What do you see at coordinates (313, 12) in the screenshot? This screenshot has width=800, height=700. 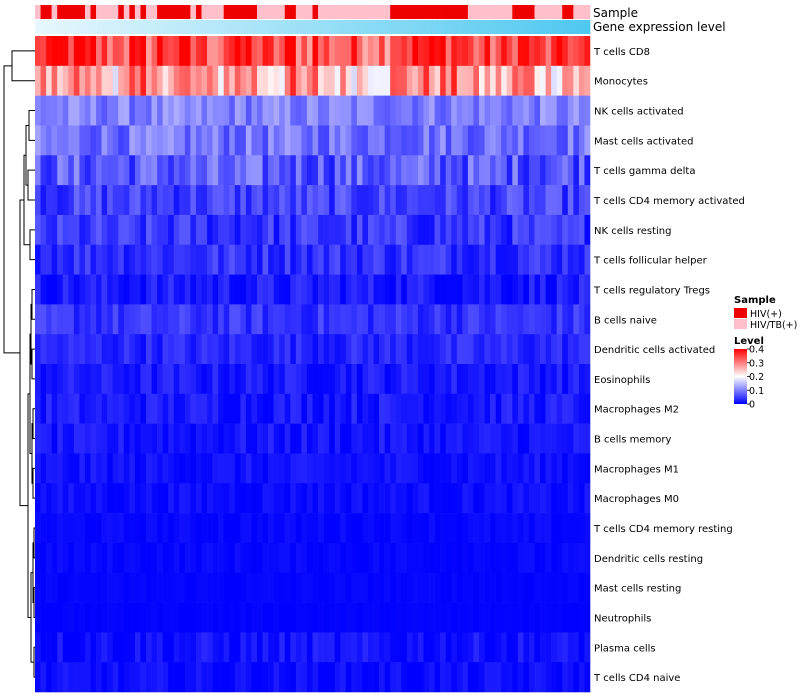 I see `sample-annotation-track` at bounding box center [313, 12].